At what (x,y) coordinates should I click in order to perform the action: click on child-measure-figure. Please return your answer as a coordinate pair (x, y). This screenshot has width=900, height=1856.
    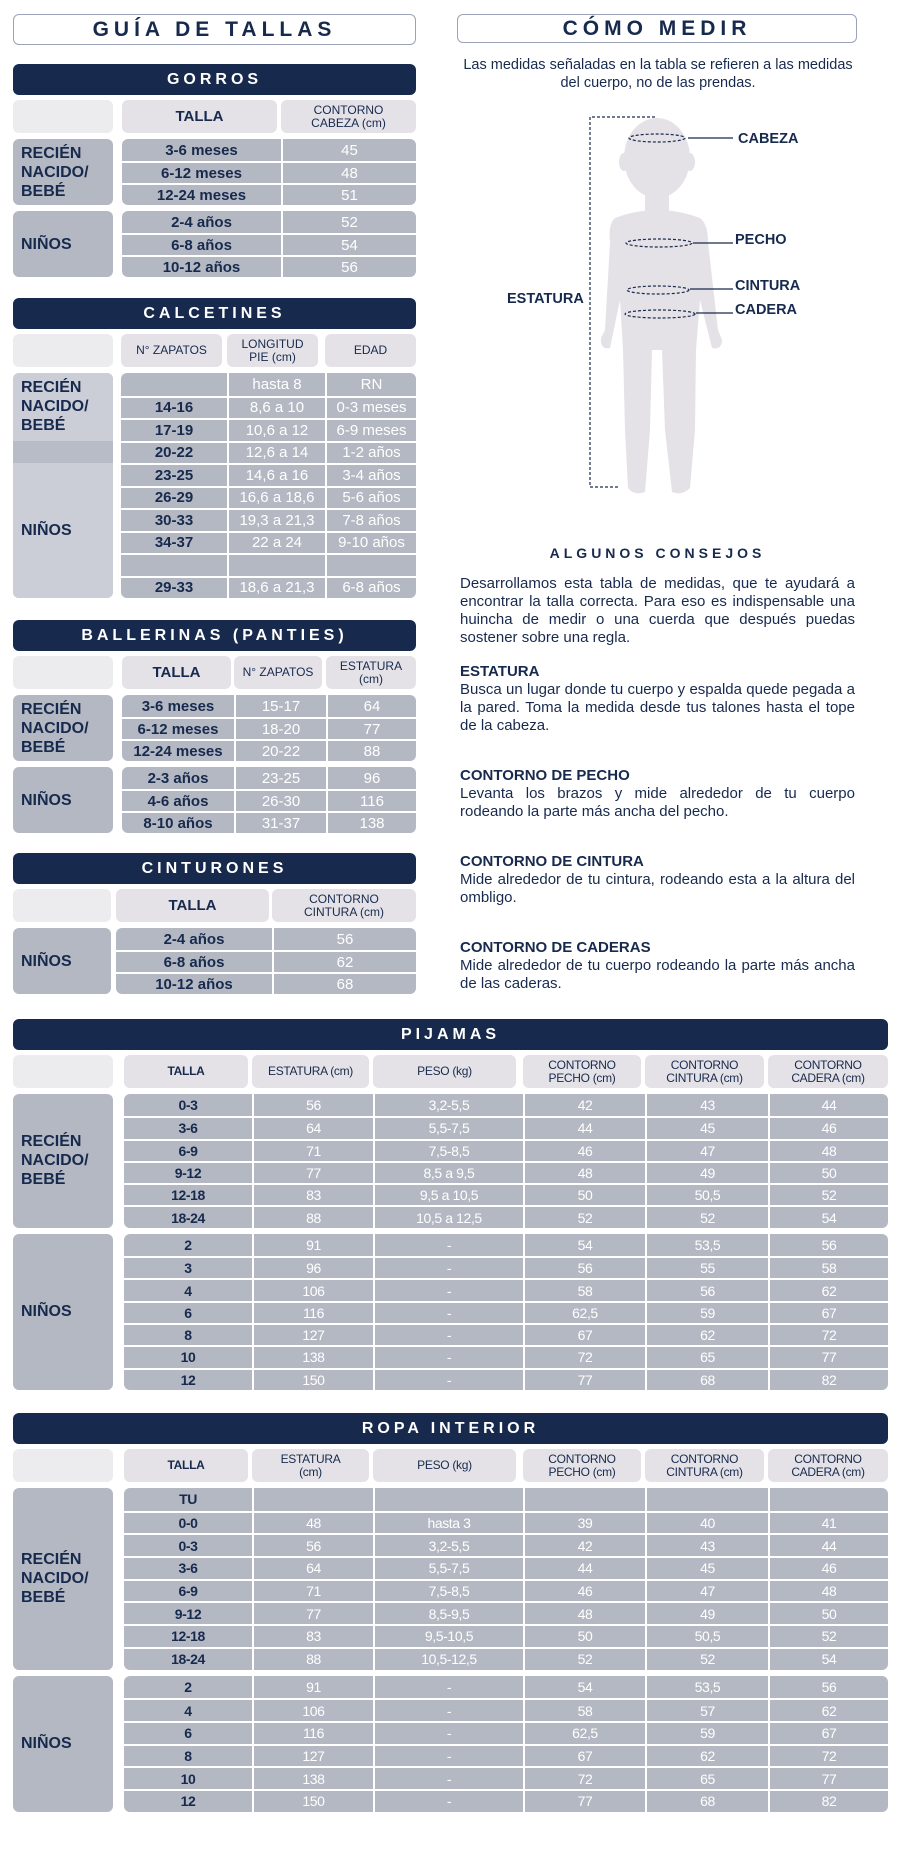
    Looking at the image, I should click on (661, 305).